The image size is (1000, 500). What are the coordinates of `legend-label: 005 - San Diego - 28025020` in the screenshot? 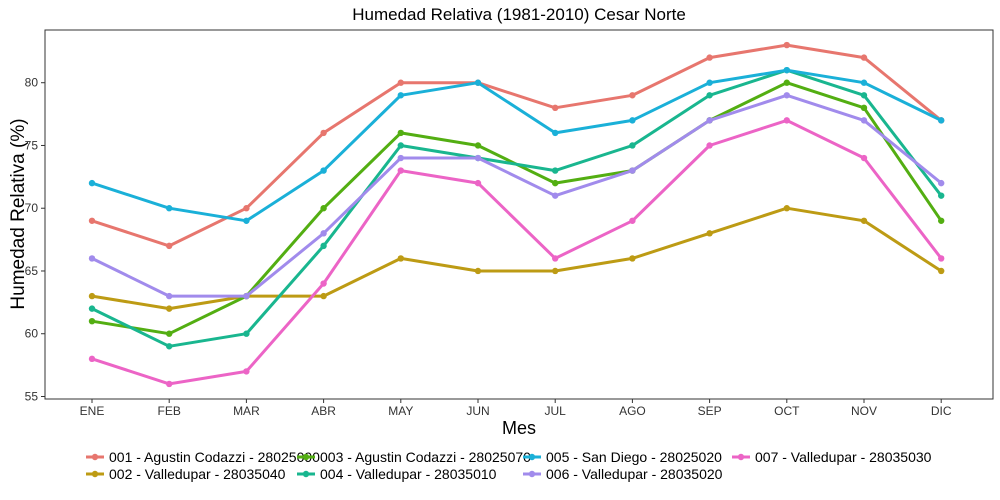 It's located at (634, 457).